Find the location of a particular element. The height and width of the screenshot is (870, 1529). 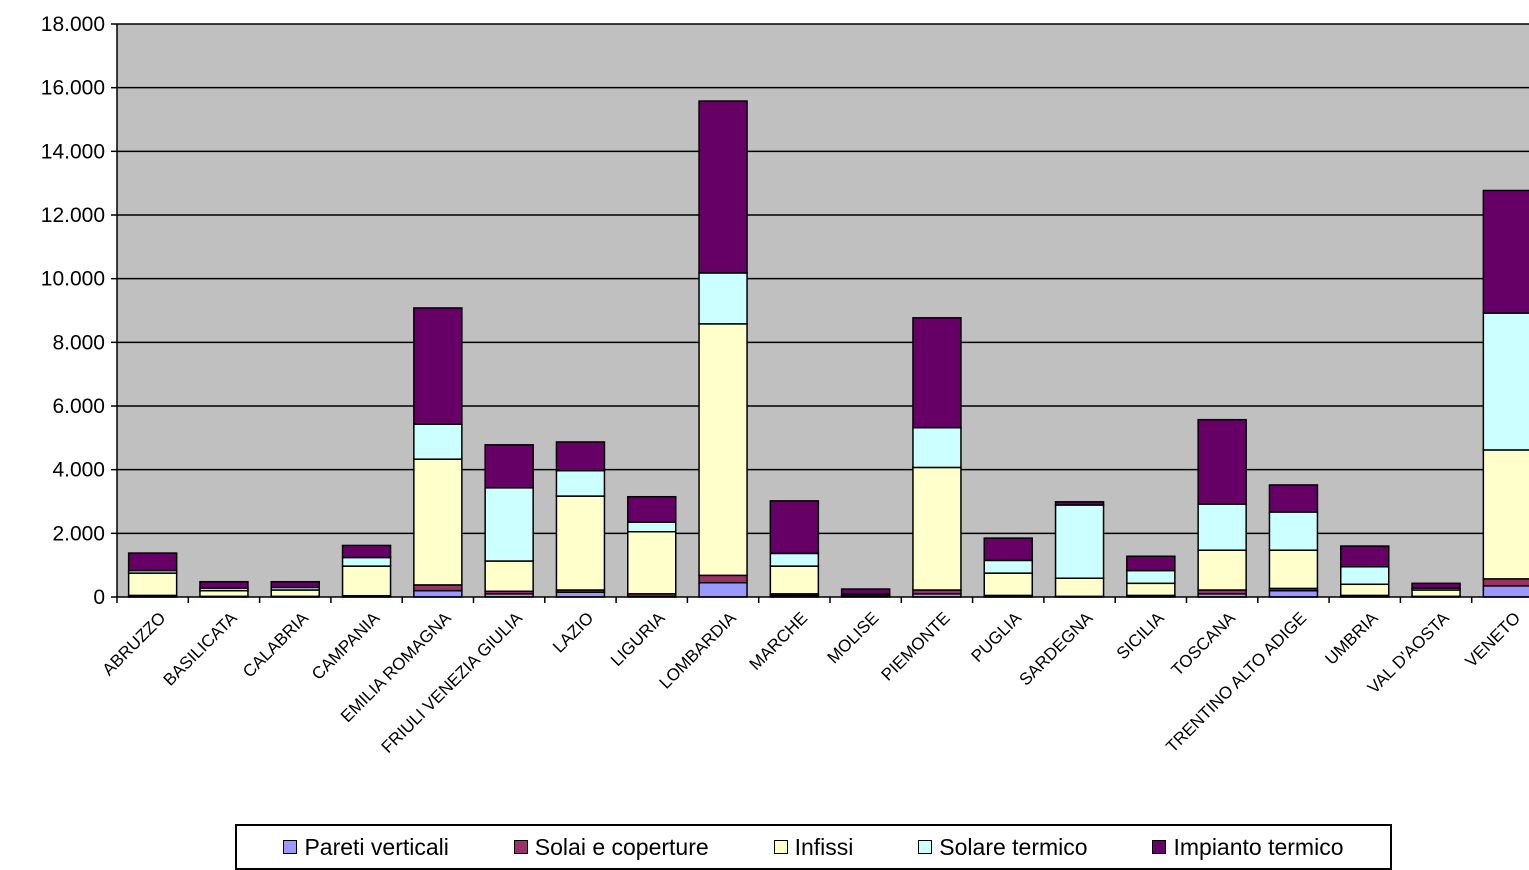

x-tick-label: MOLISE is located at coordinates (853, 637).